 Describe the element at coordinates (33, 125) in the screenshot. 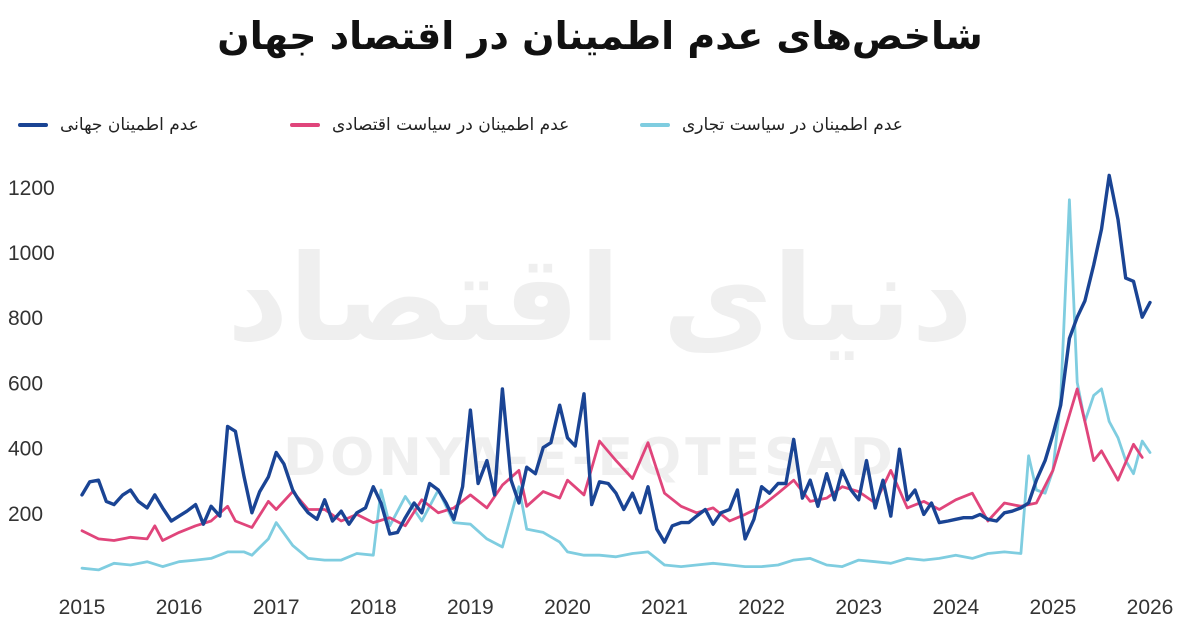

I see `legend-global-swatch` at that location.